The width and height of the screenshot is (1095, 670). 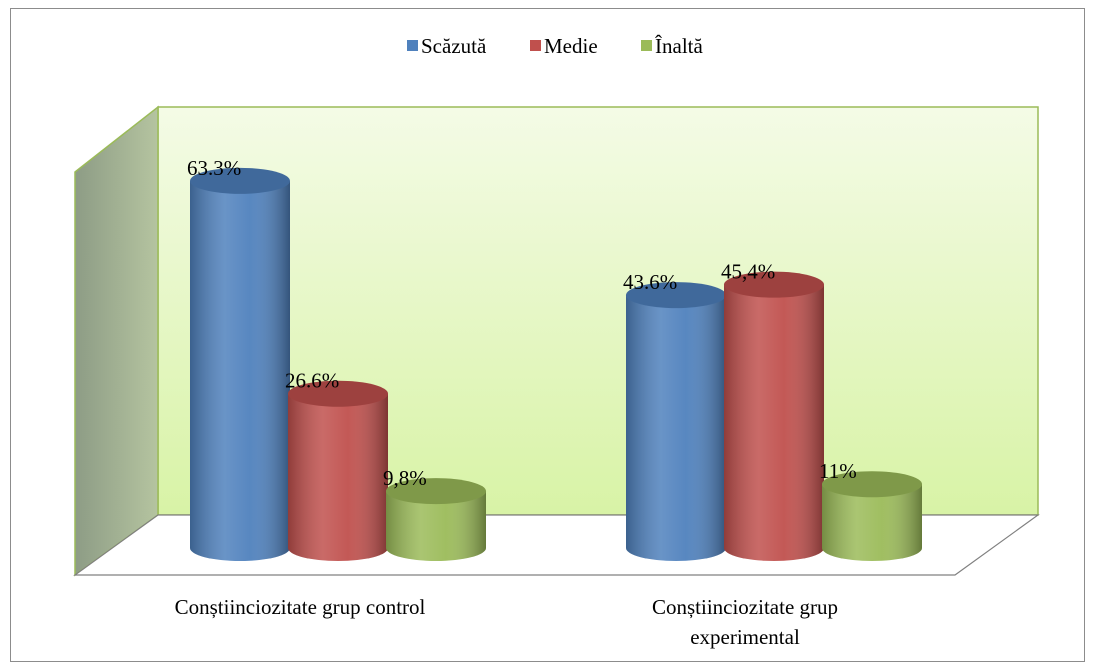 What do you see at coordinates (748, 272) in the screenshot?
I see `value-label: 45,4%` at bounding box center [748, 272].